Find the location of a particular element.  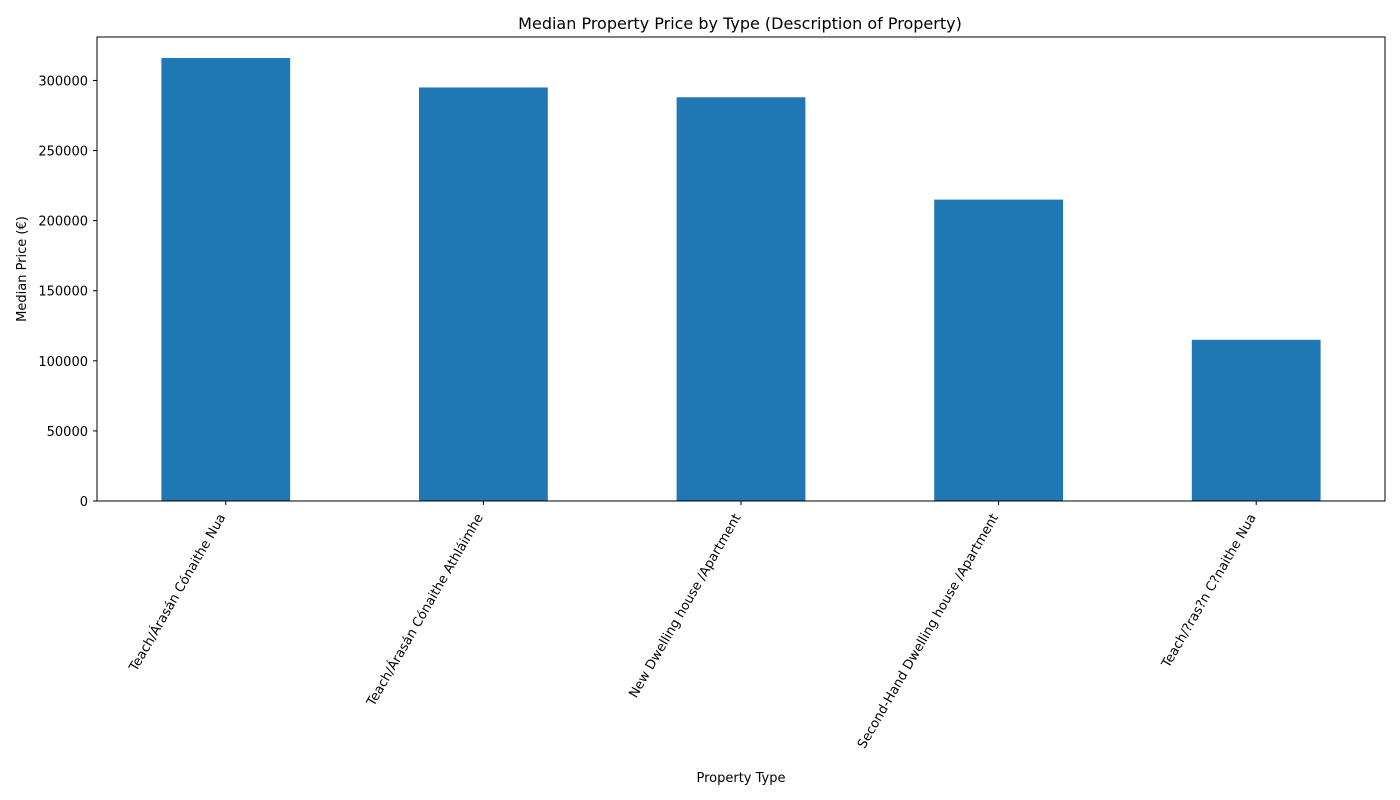

x-axis-title: Property Type is located at coordinates (740, 778).